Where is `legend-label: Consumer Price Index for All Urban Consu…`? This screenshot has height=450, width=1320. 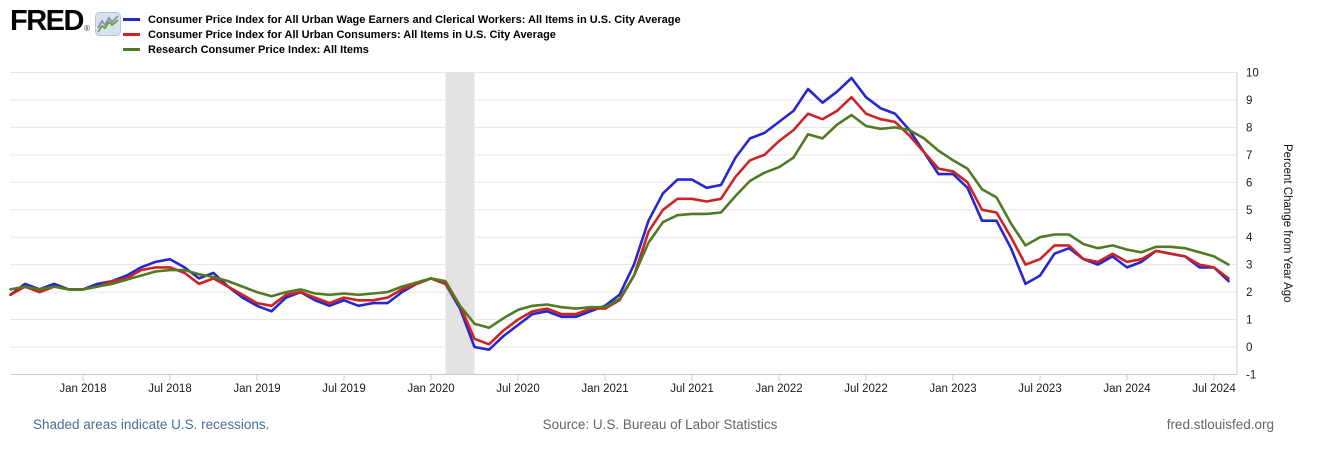
legend-label: Consumer Price Index for All Urban Consu… is located at coordinates (352, 34).